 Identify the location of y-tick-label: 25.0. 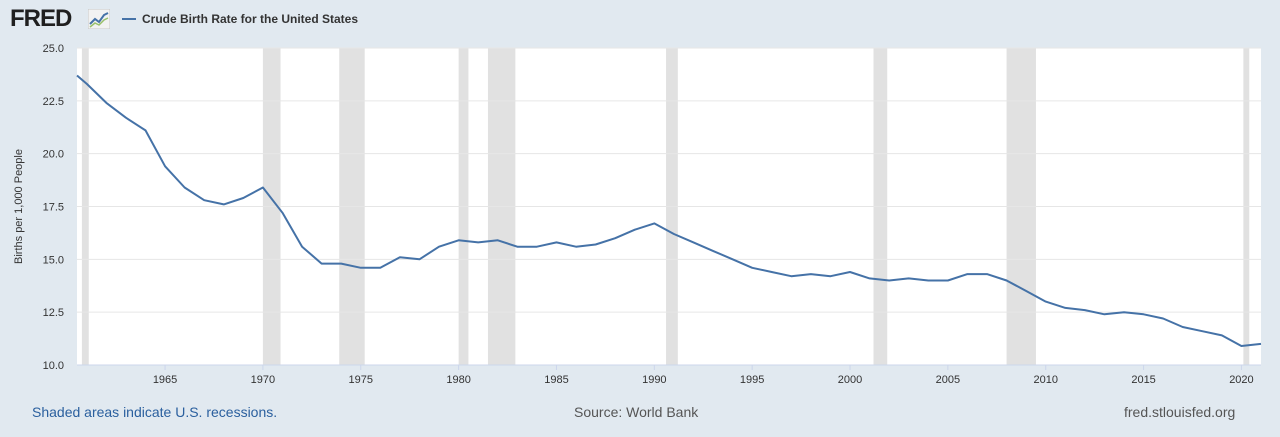
(53, 49).